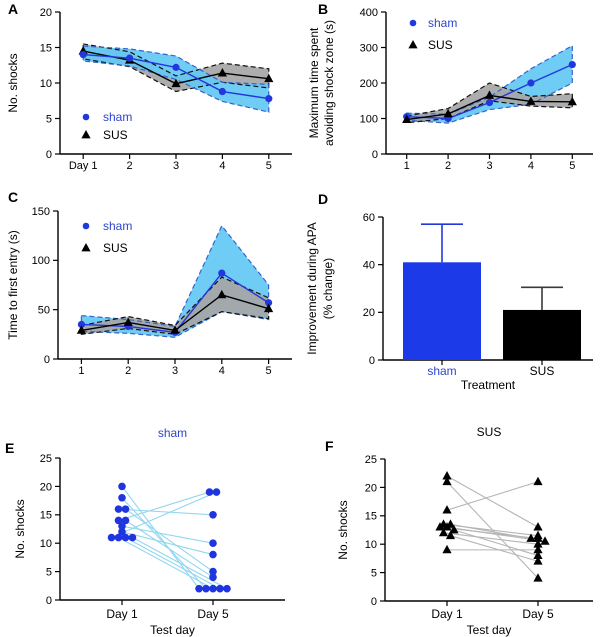 The image size is (603, 637). What do you see at coordinates (115, 135) in the screenshot?
I see `legend-label: SUS` at bounding box center [115, 135].